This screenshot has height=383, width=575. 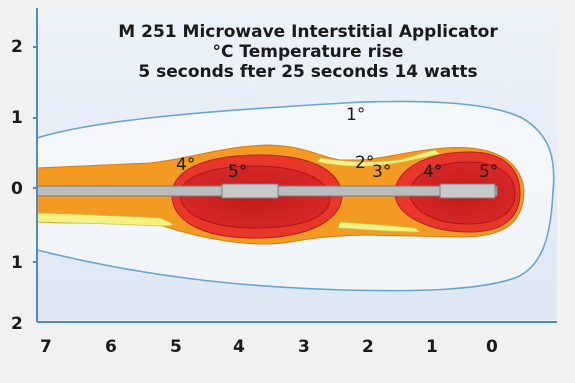 I want to click on isotherm-2-band-right, so click(x=379, y=227).